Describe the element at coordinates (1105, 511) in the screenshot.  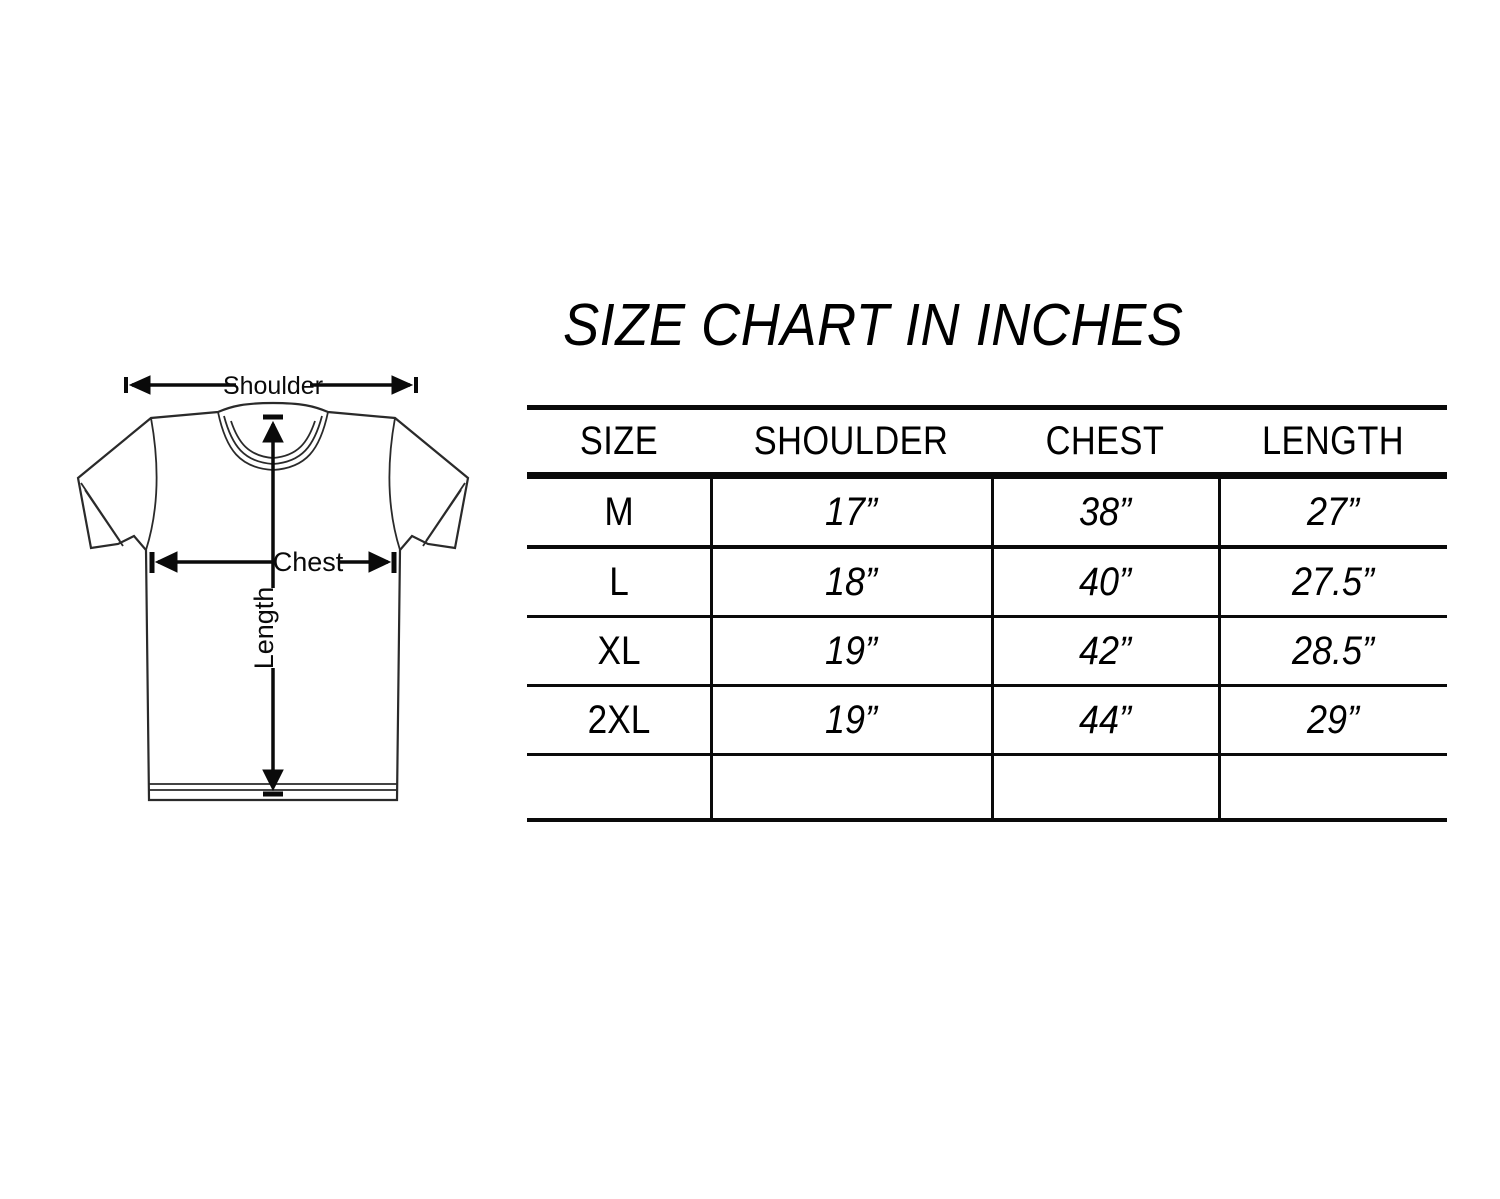
I see `cell-chest: 38”` at that location.